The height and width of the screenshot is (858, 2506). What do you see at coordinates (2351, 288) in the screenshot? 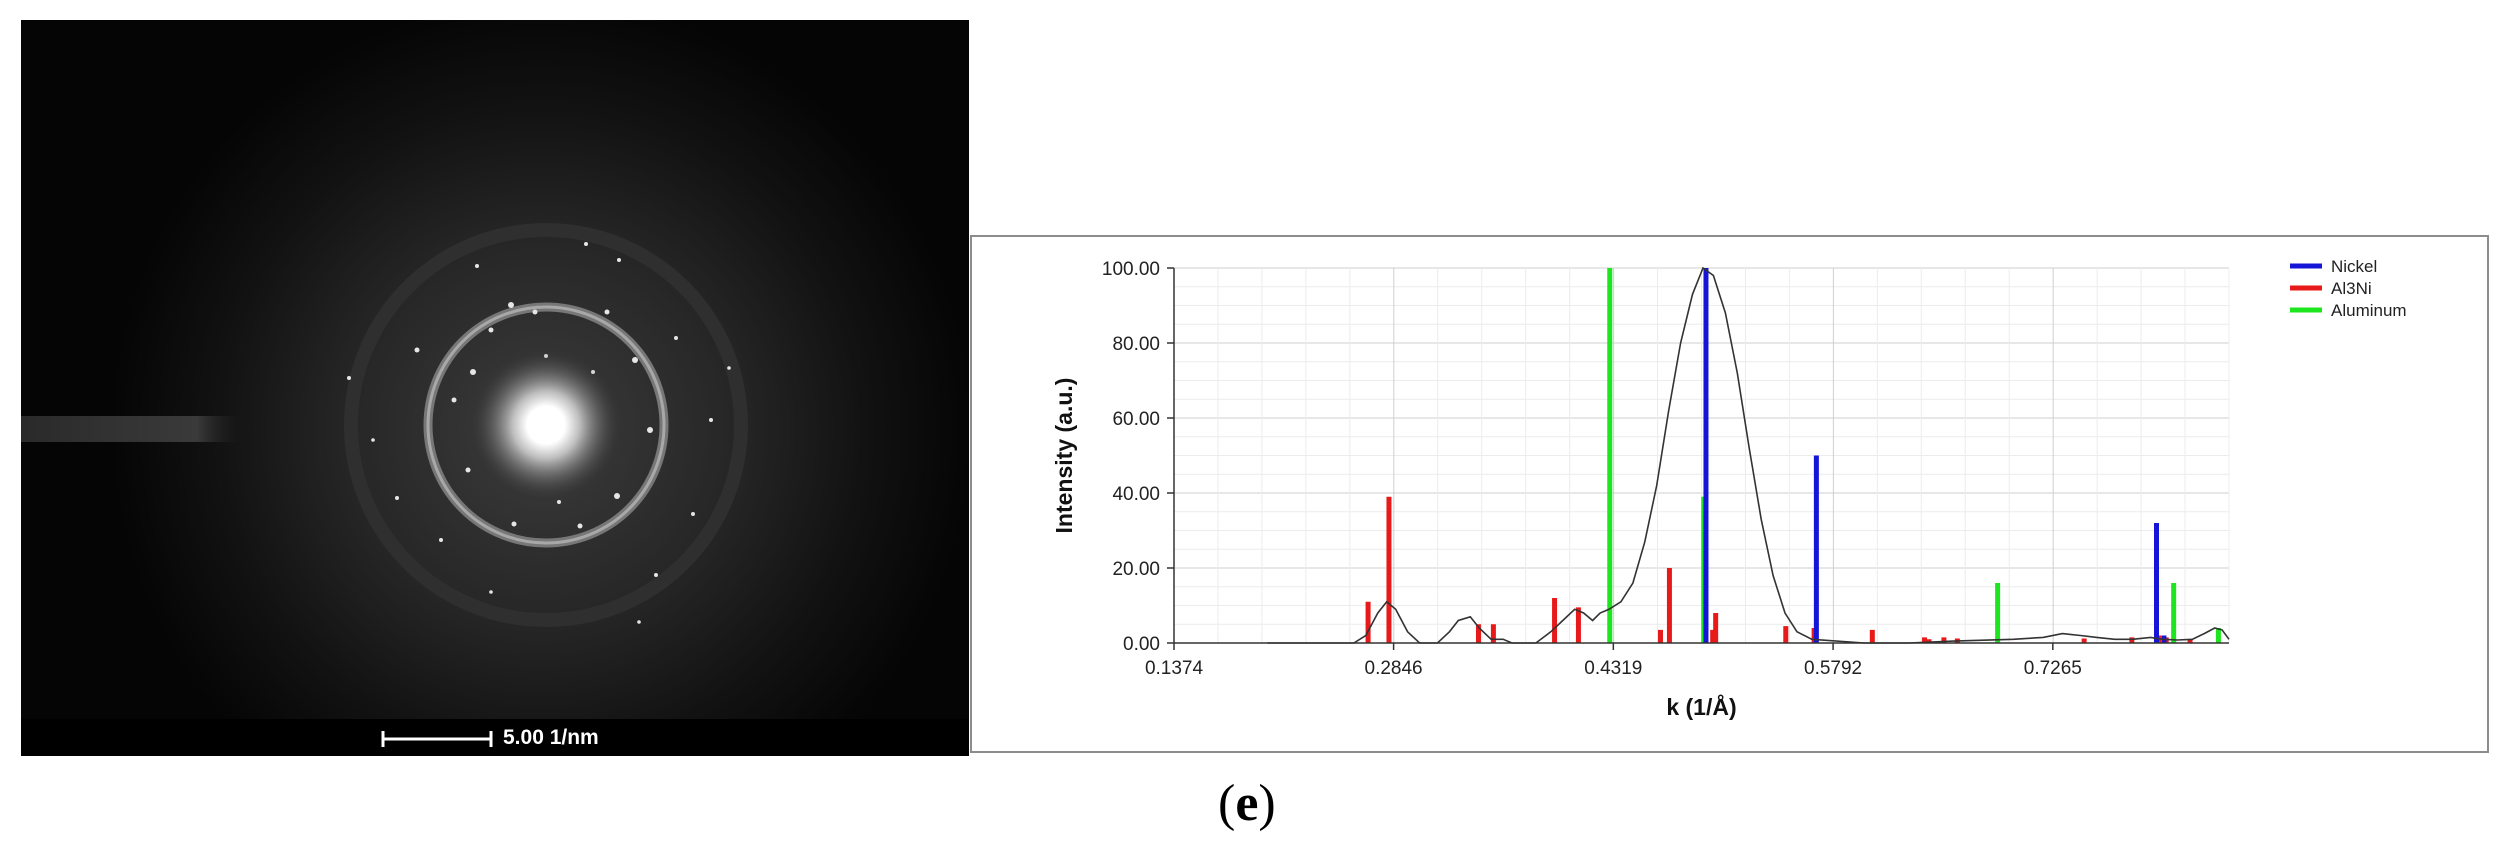
I see `legend-label-al3ni: Al3Ni` at bounding box center [2351, 288].